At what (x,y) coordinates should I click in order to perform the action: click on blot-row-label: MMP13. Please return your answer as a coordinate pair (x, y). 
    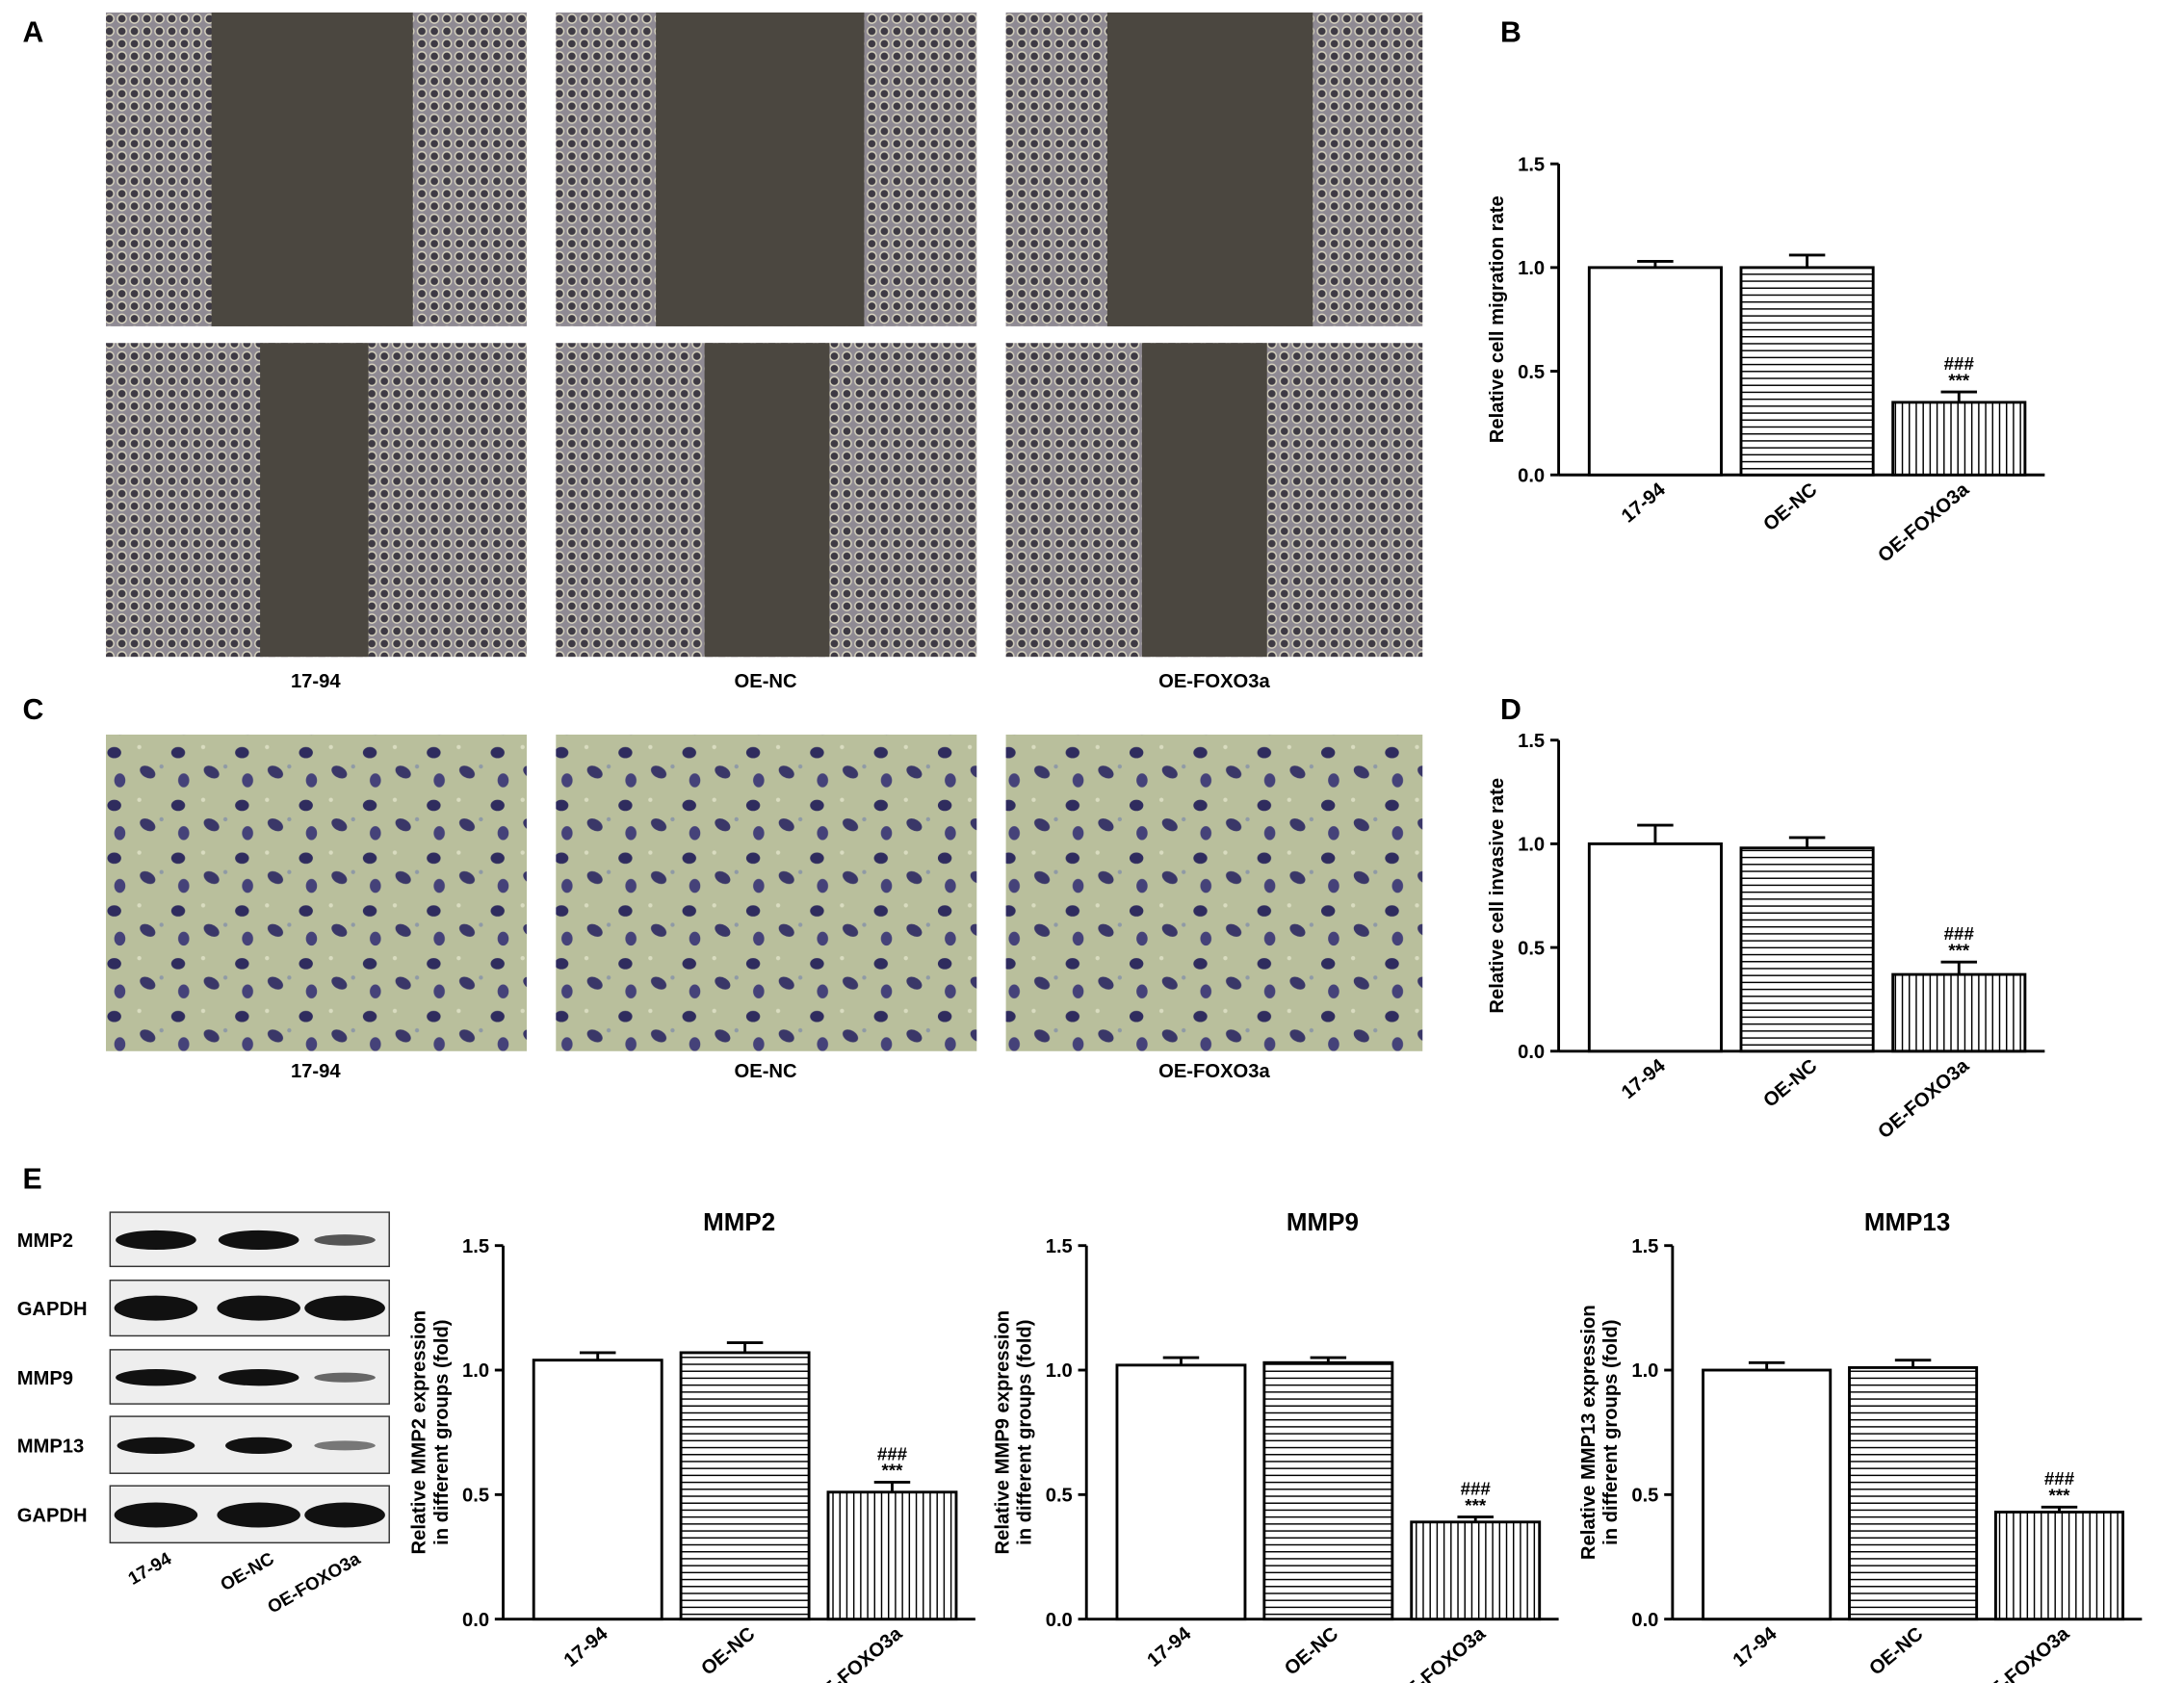
    Looking at the image, I should click on (51, 1447).